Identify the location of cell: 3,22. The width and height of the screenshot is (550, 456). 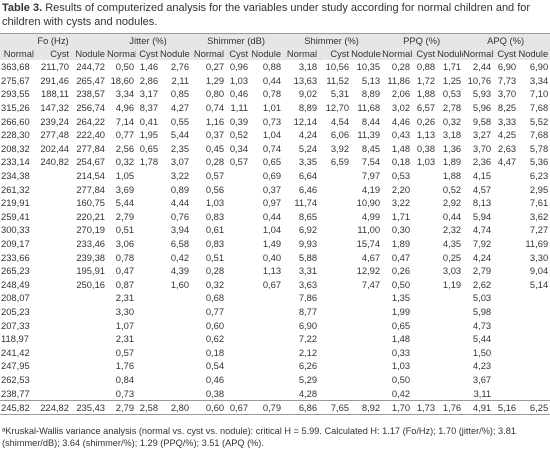
(401, 203).